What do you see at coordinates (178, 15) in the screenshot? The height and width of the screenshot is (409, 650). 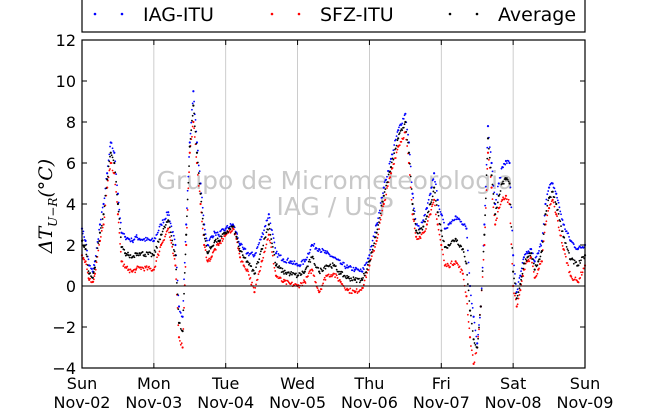 I see `legend-label-0: IAG-ITU` at bounding box center [178, 15].